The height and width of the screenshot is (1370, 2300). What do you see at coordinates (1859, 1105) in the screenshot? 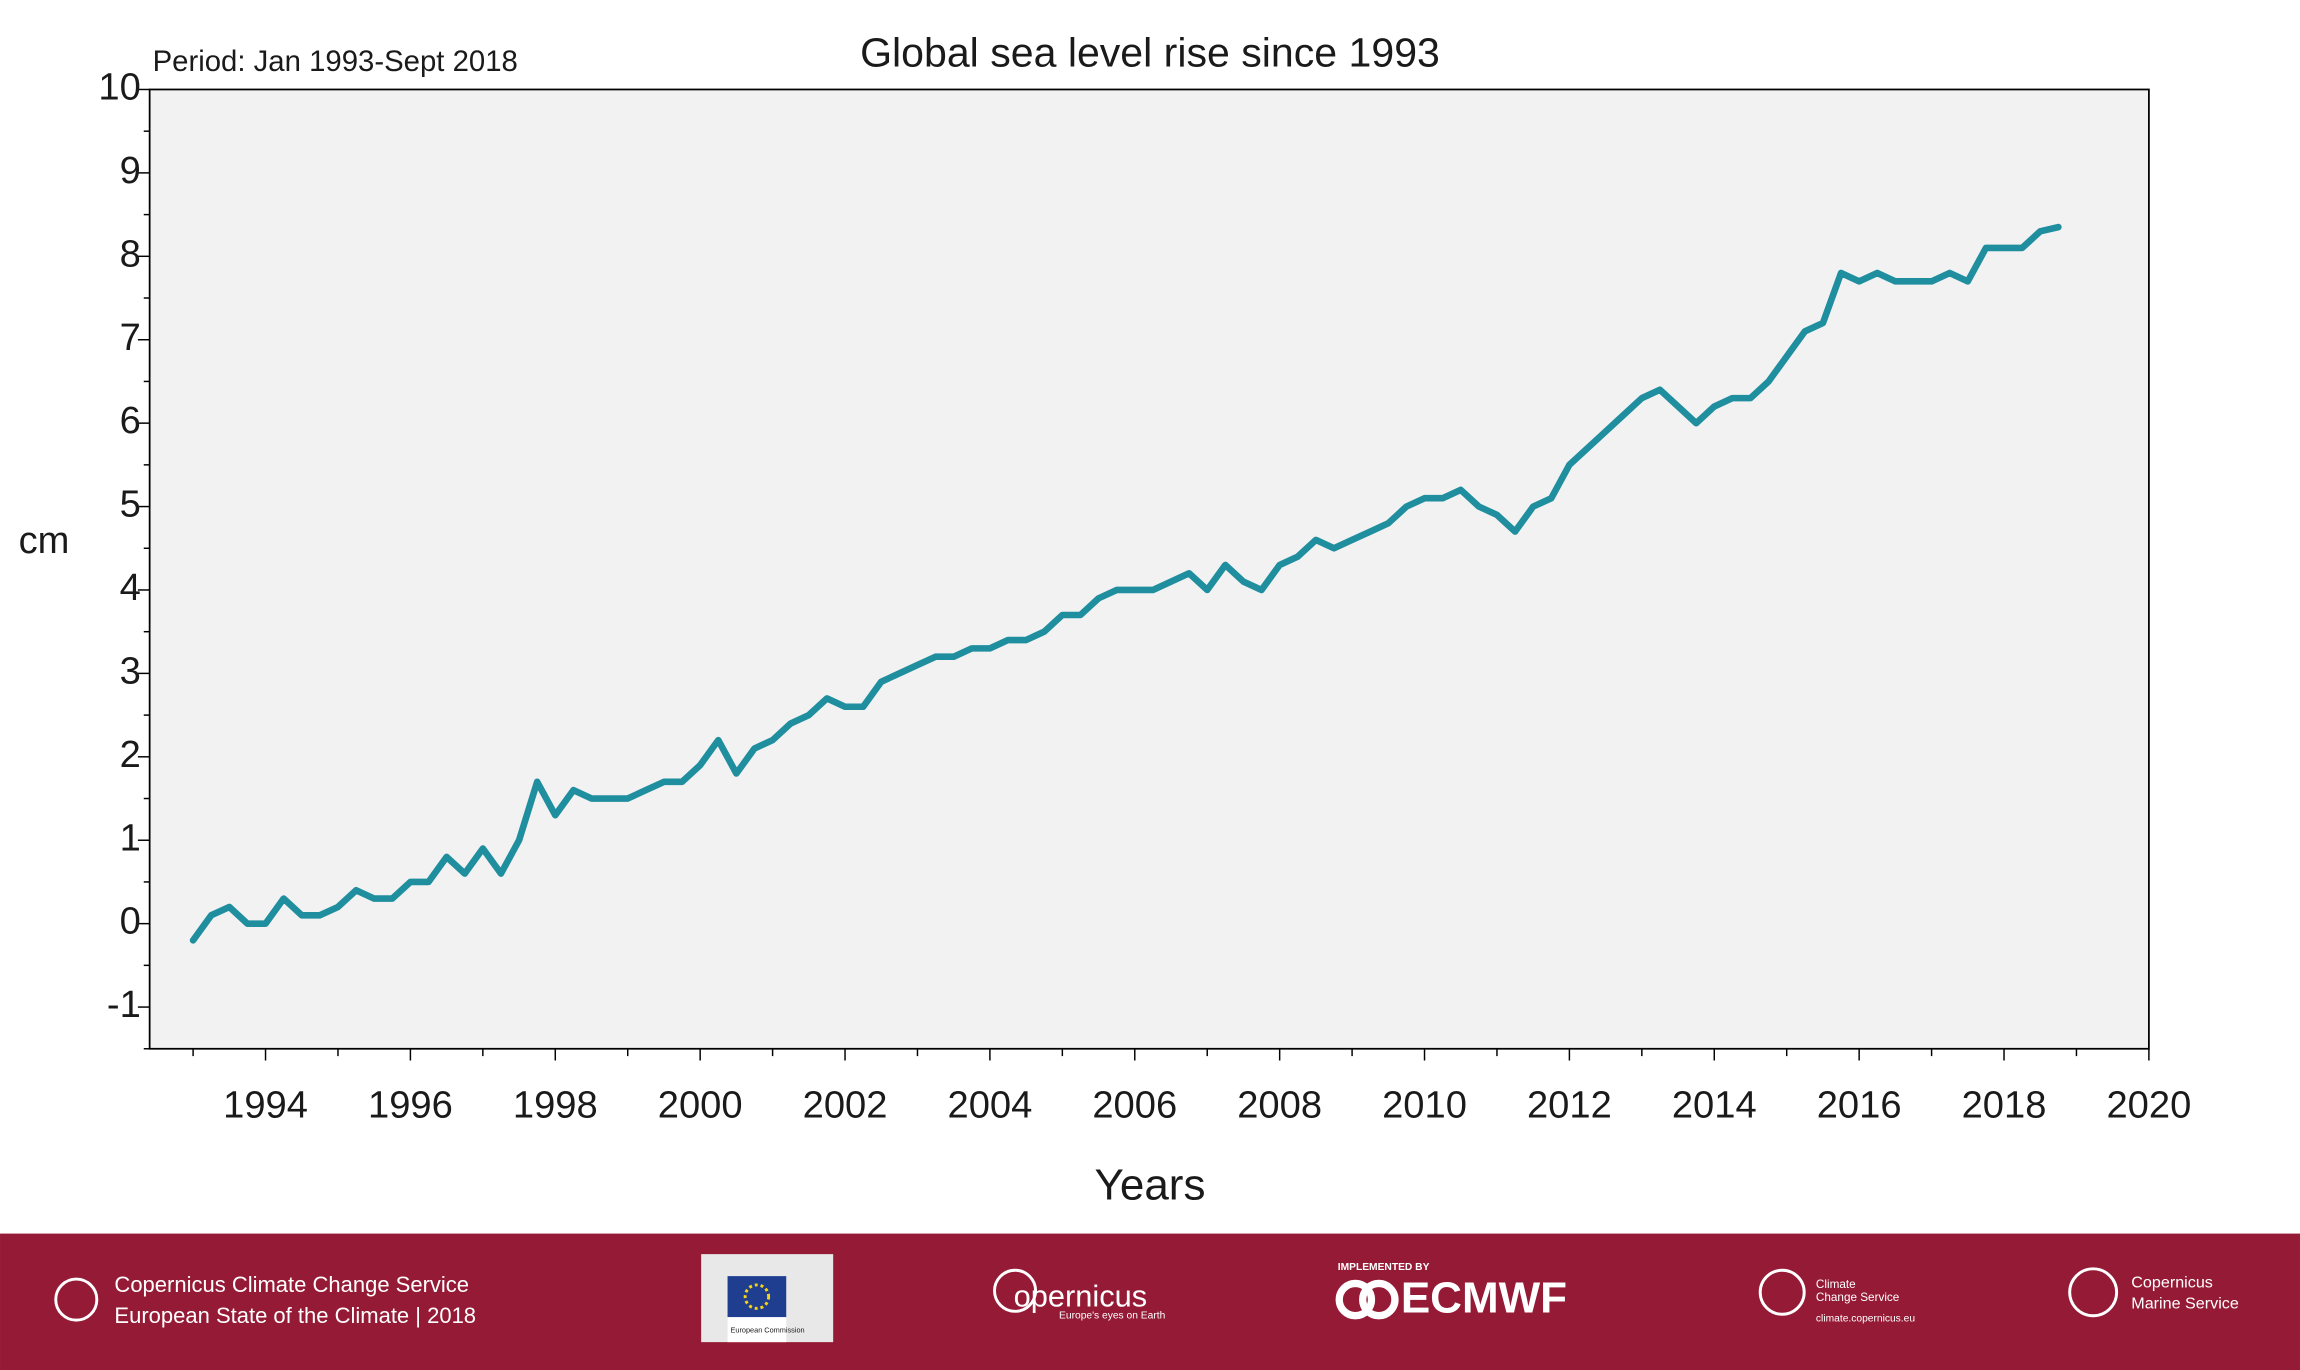
I see `x-tick-label: 2016` at bounding box center [1859, 1105].